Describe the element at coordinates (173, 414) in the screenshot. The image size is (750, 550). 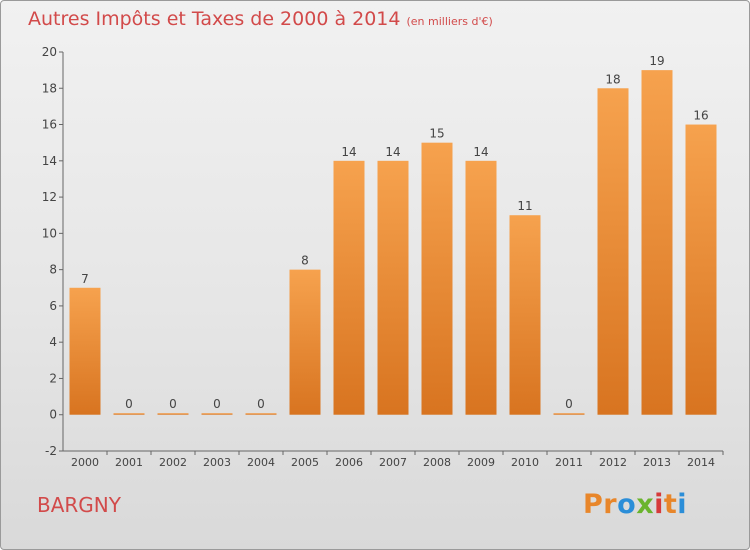
I see `bar-2002` at that location.